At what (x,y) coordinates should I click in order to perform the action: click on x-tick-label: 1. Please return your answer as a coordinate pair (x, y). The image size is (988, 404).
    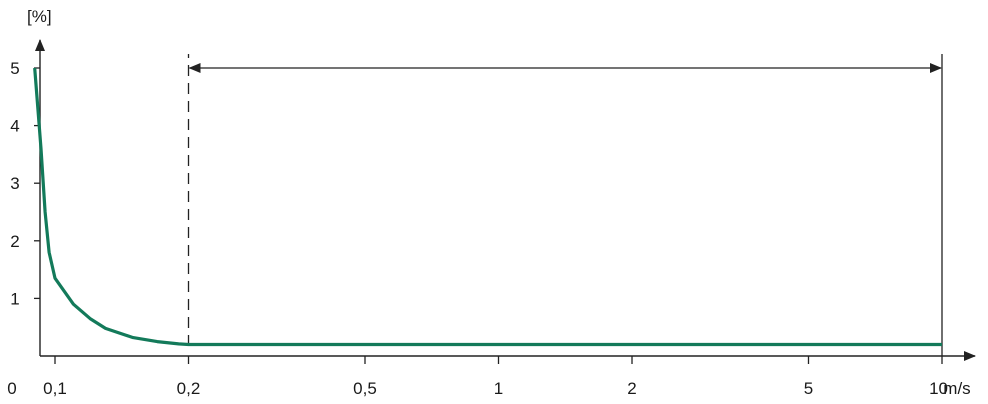
    Looking at the image, I should click on (498, 388).